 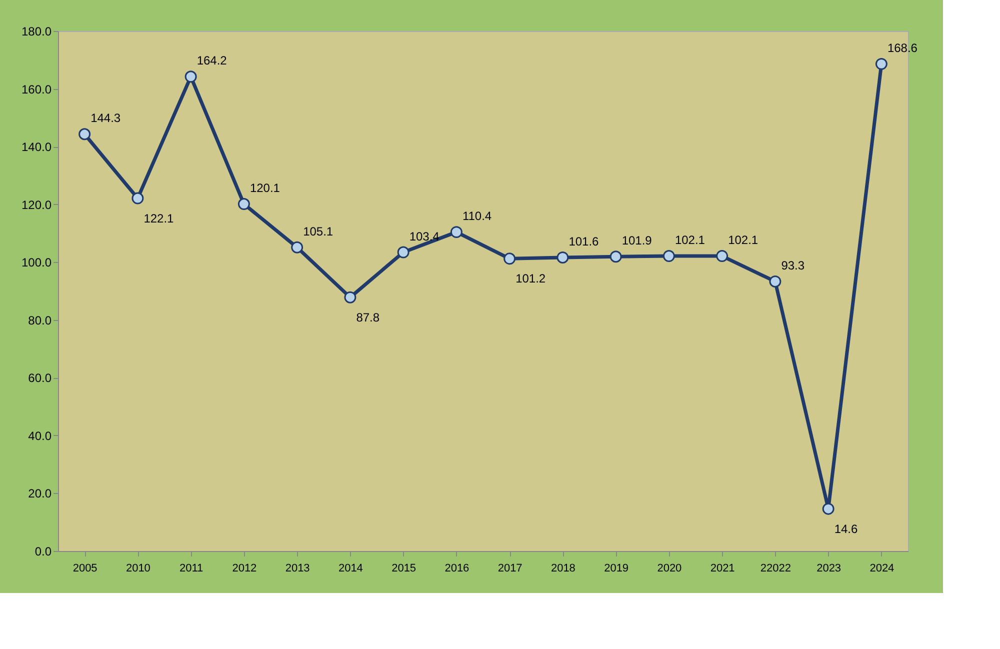 What do you see at coordinates (477, 216) in the screenshot?
I see `data-label: 110.4` at bounding box center [477, 216].